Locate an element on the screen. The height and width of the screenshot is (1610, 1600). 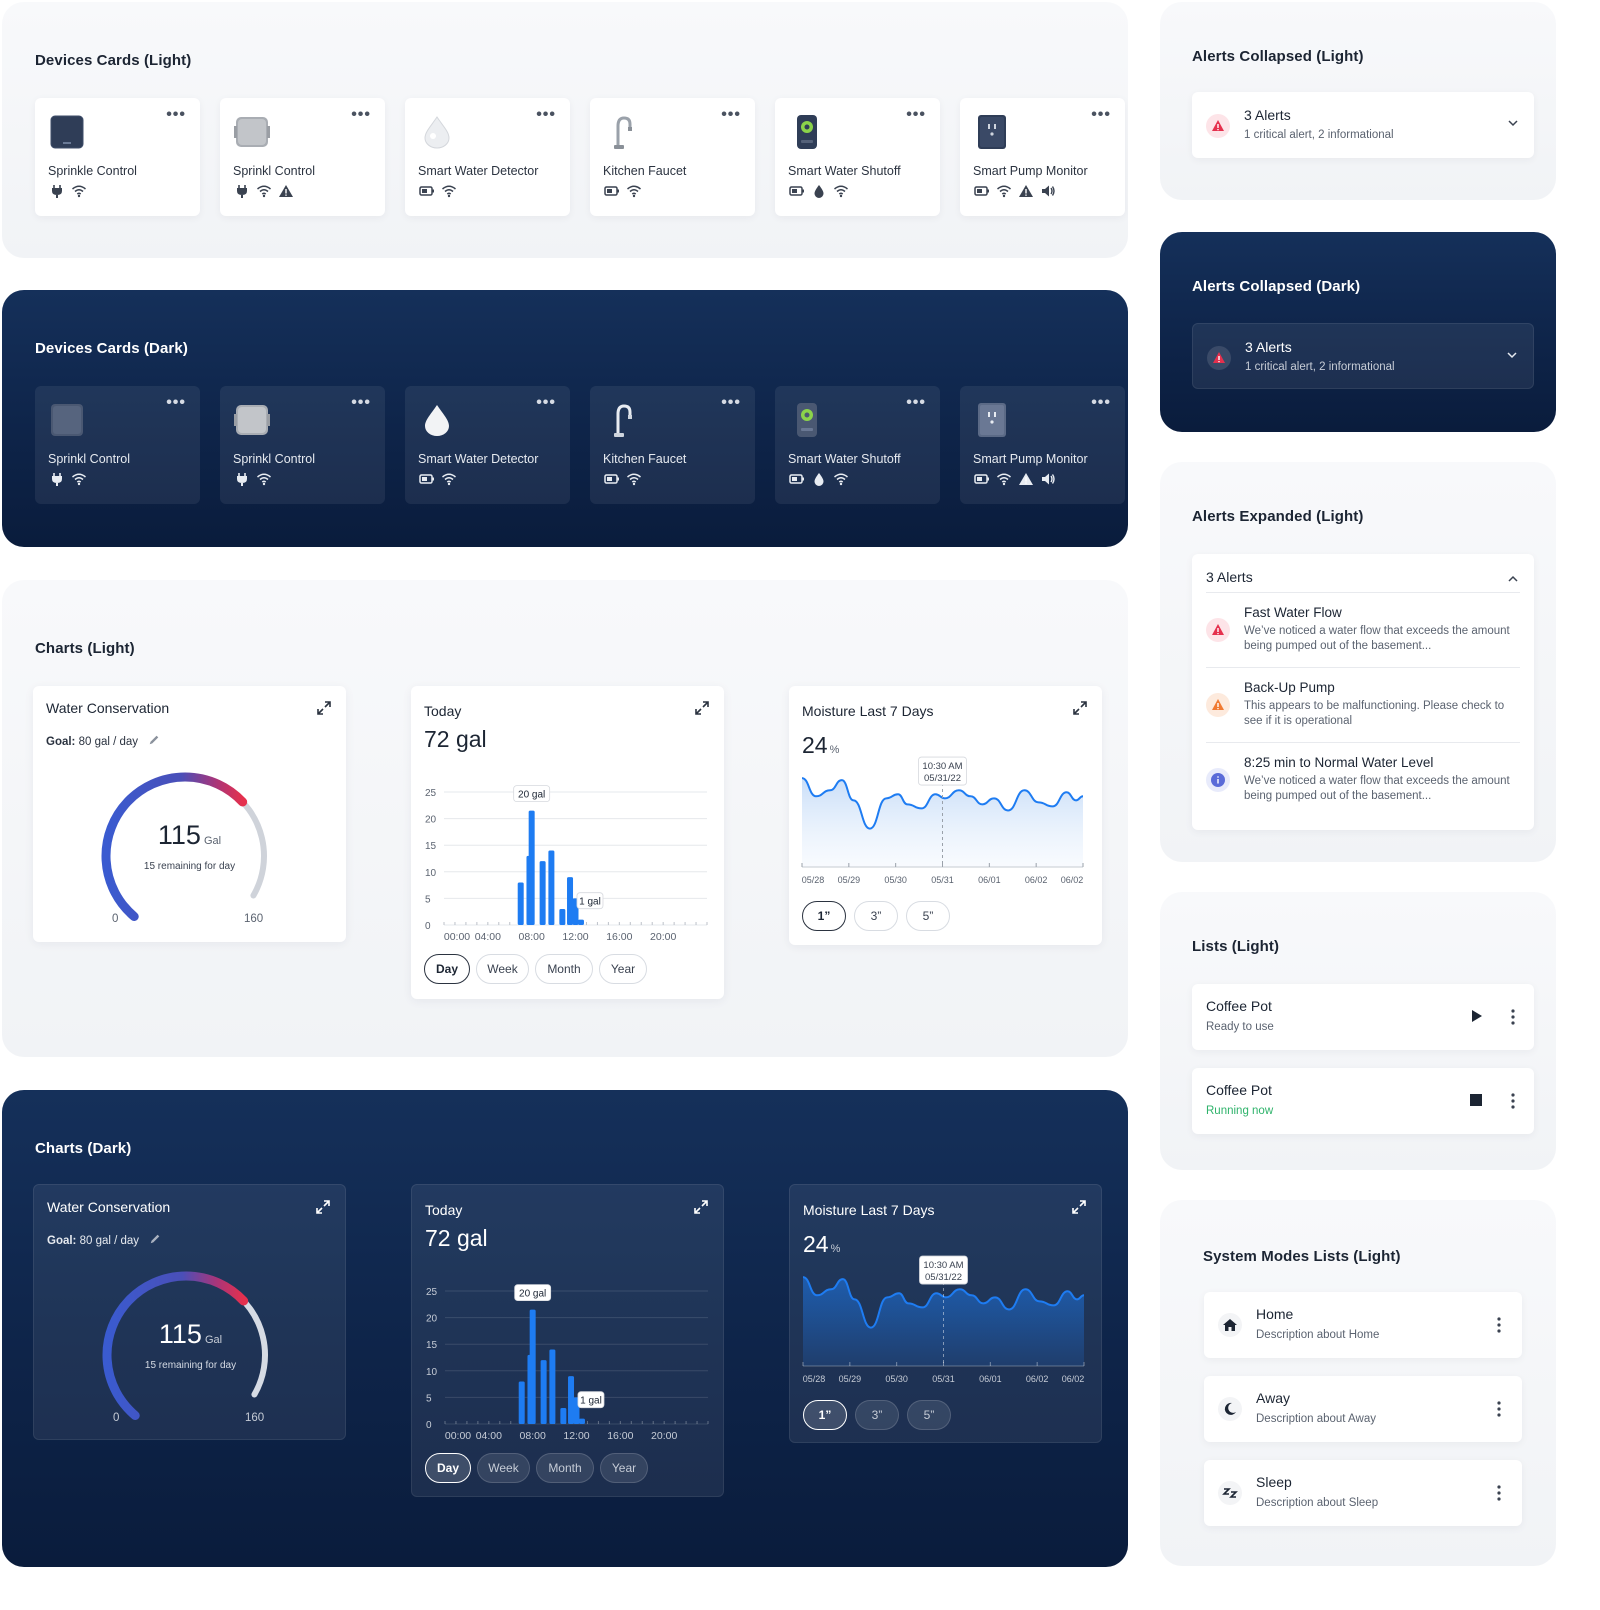
list-item: Coffee Pot Running now is located at coordinates (1363, 1101).